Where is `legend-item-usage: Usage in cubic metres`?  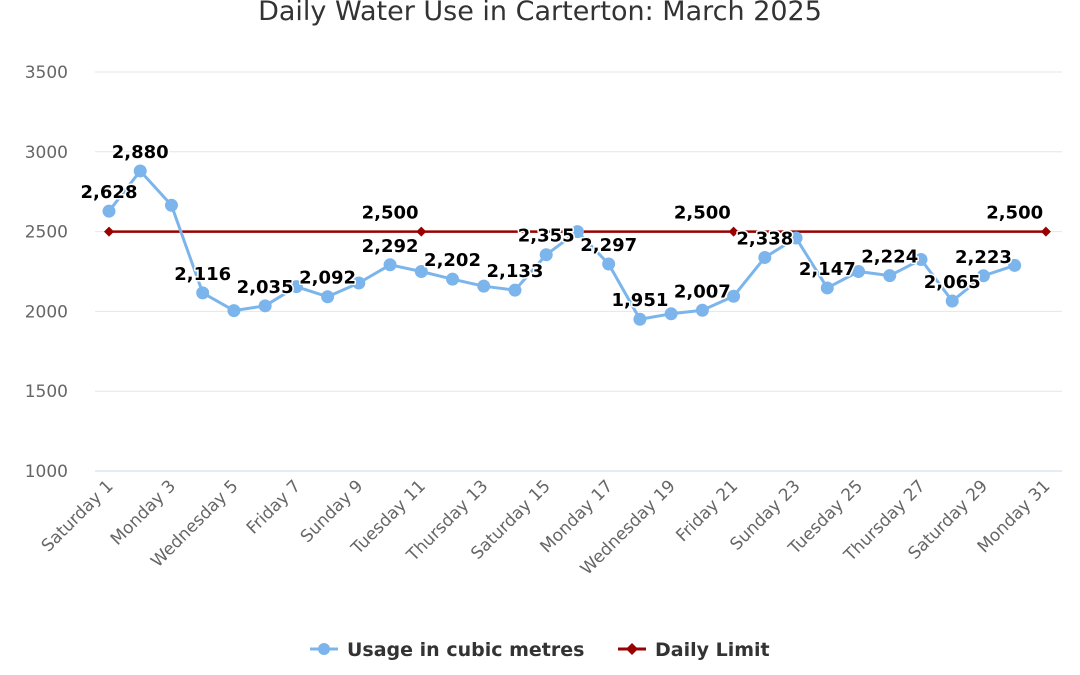
legend-item-usage: Usage in cubic metres is located at coordinates (447, 650).